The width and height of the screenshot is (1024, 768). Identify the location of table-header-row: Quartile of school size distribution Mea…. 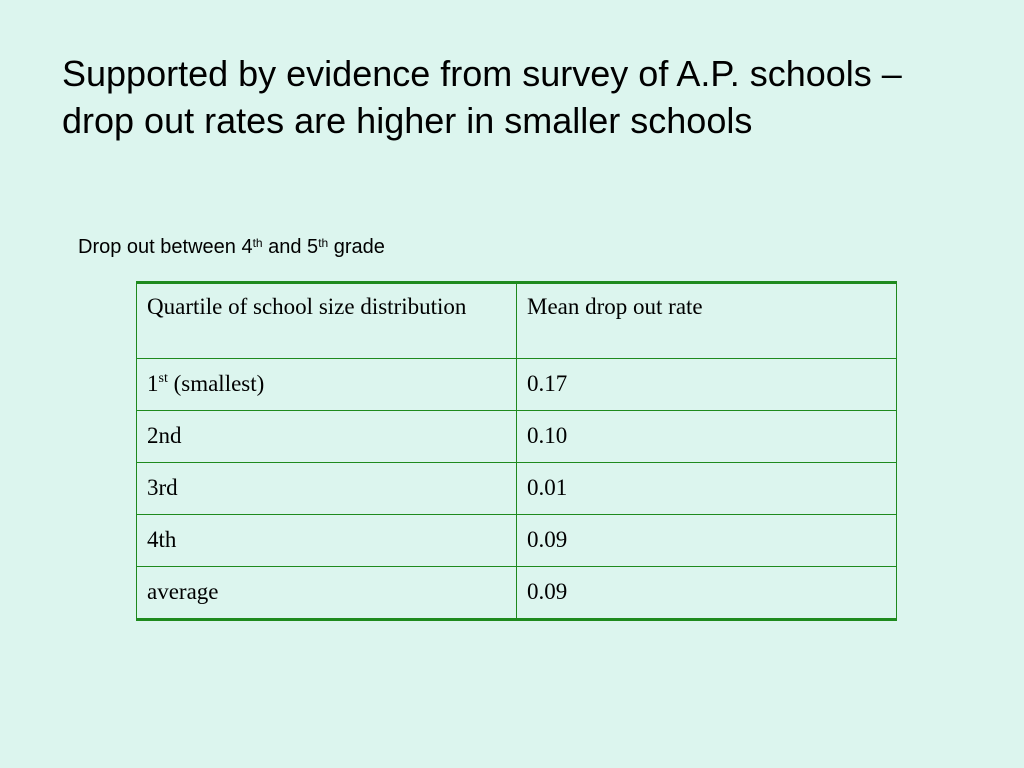
(516, 320).